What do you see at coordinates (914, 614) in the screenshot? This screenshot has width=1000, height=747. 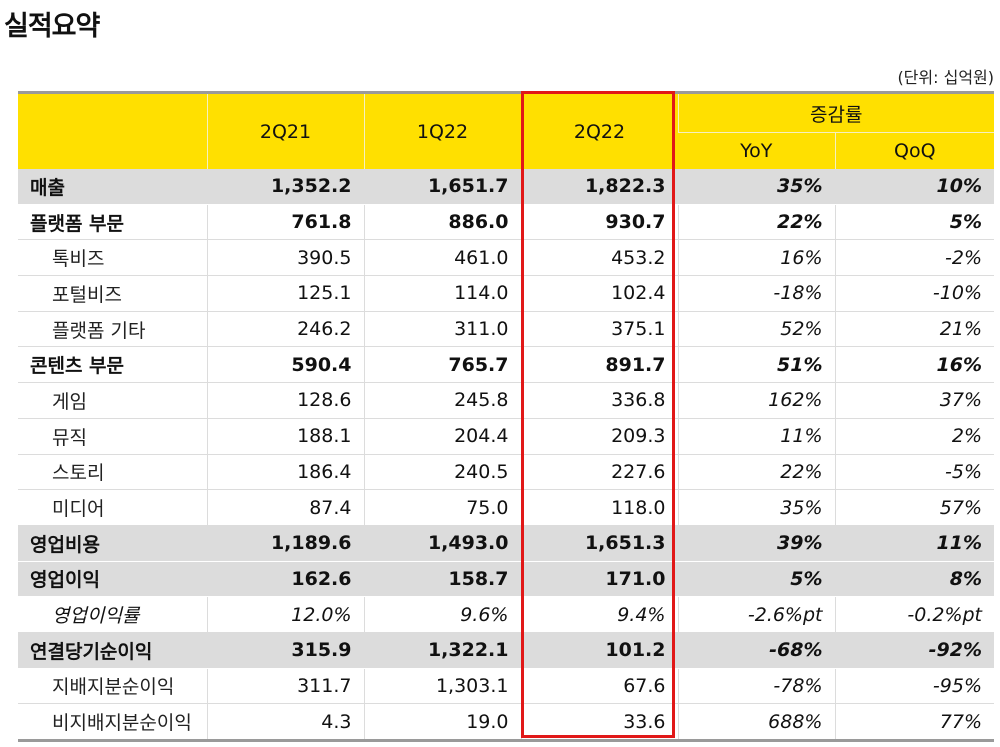 I see `cell-qoq: -0.2%pt` at bounding box center [914, 614].